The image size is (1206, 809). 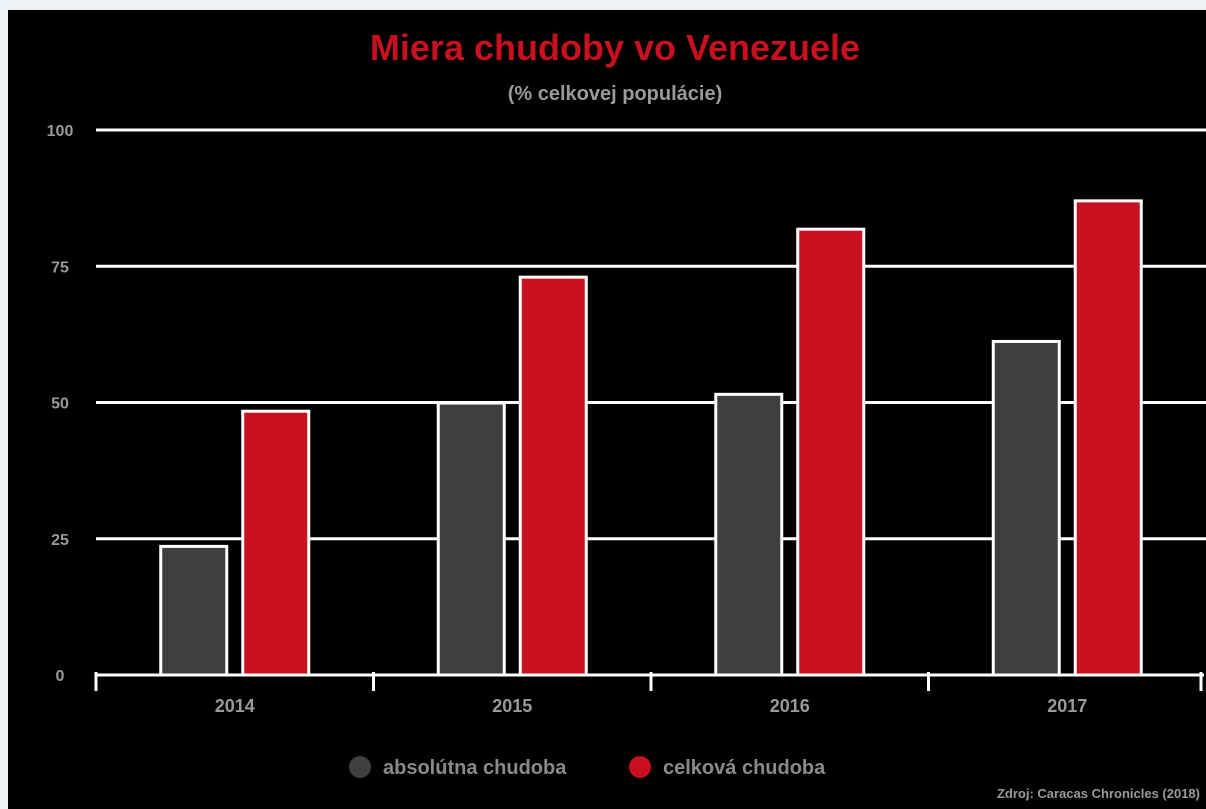 What do you see at coordinates (60, 131) in the screenshot?
I see `y-tick-label: 100` at bounding box center [60, 131].